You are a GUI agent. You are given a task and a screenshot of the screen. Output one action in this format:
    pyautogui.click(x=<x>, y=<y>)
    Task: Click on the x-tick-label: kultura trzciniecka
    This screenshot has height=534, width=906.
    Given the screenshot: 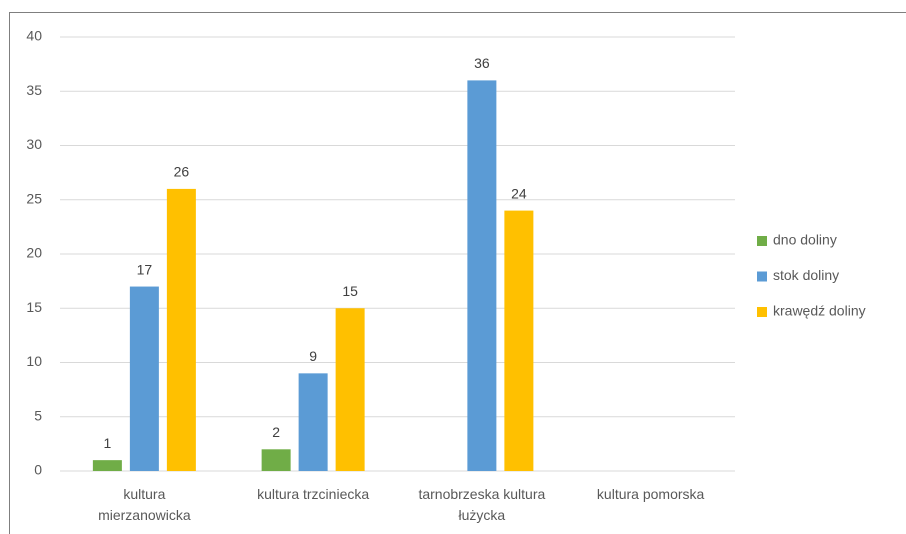 What is the action you would take?
    pyautogui.click(x=313, y=494)
    